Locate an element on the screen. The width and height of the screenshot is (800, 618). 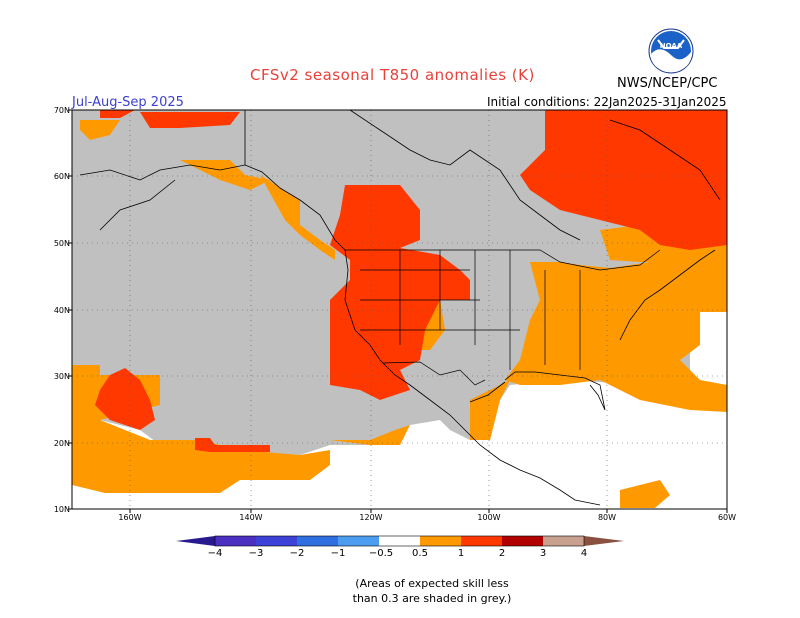
skill-note-line1: (Areas of expected skill less is located at coordinates (432, 583).